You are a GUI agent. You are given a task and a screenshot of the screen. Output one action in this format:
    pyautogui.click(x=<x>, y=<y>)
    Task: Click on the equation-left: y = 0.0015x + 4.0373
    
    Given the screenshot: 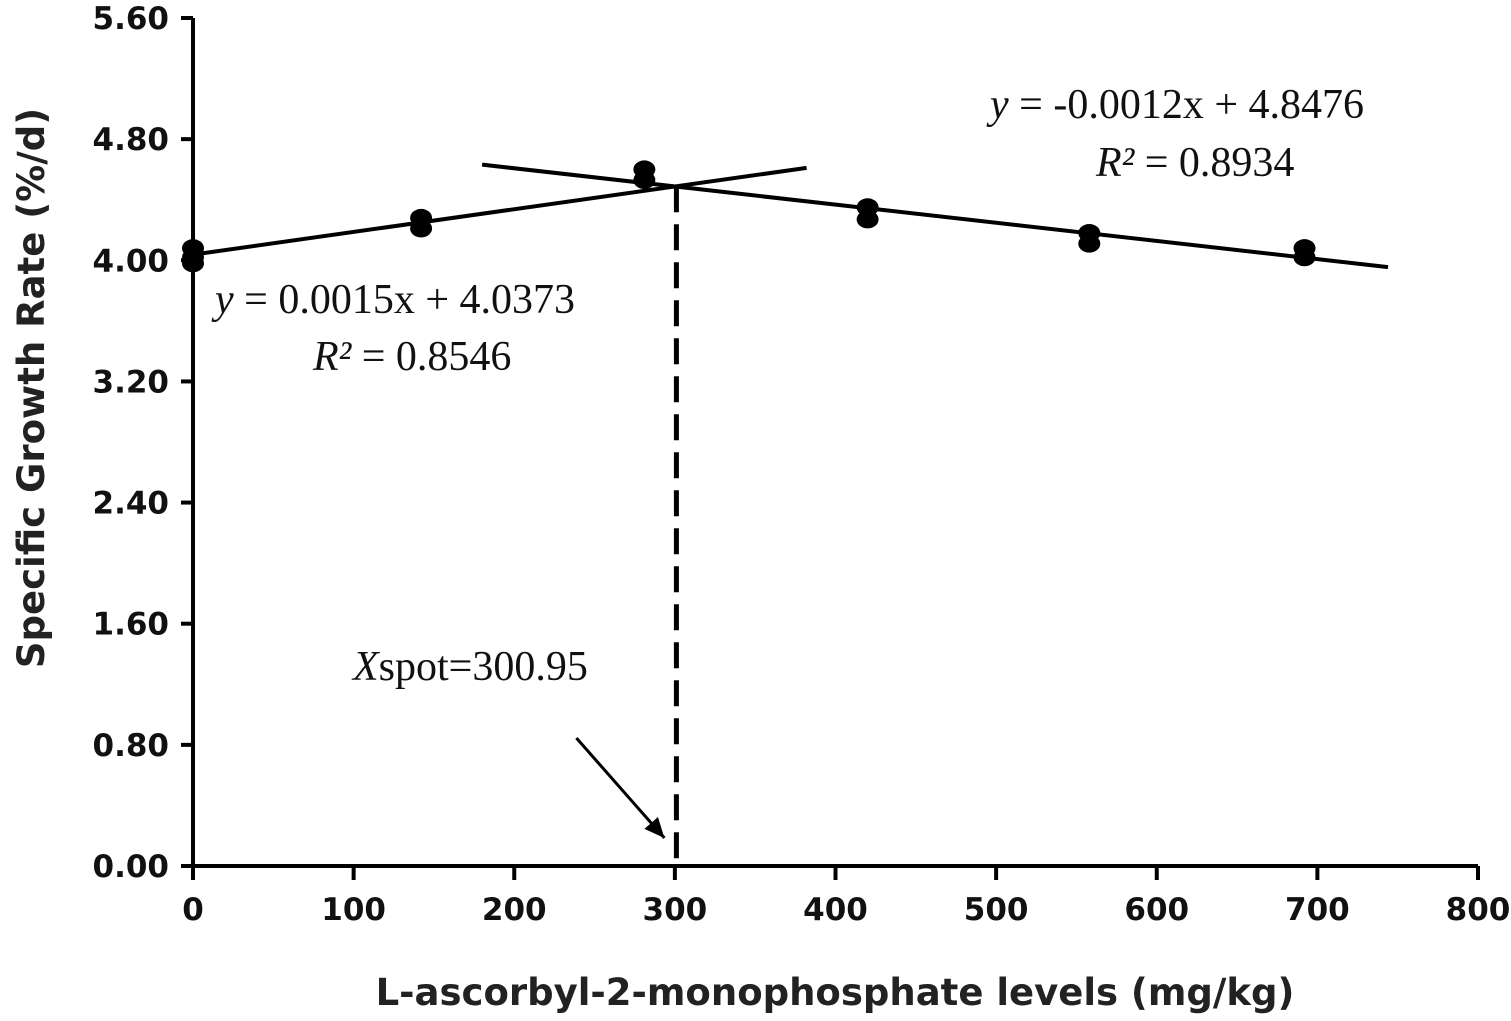 What is the action you would take?
    pyautogui.click(x=393, y=300)
    